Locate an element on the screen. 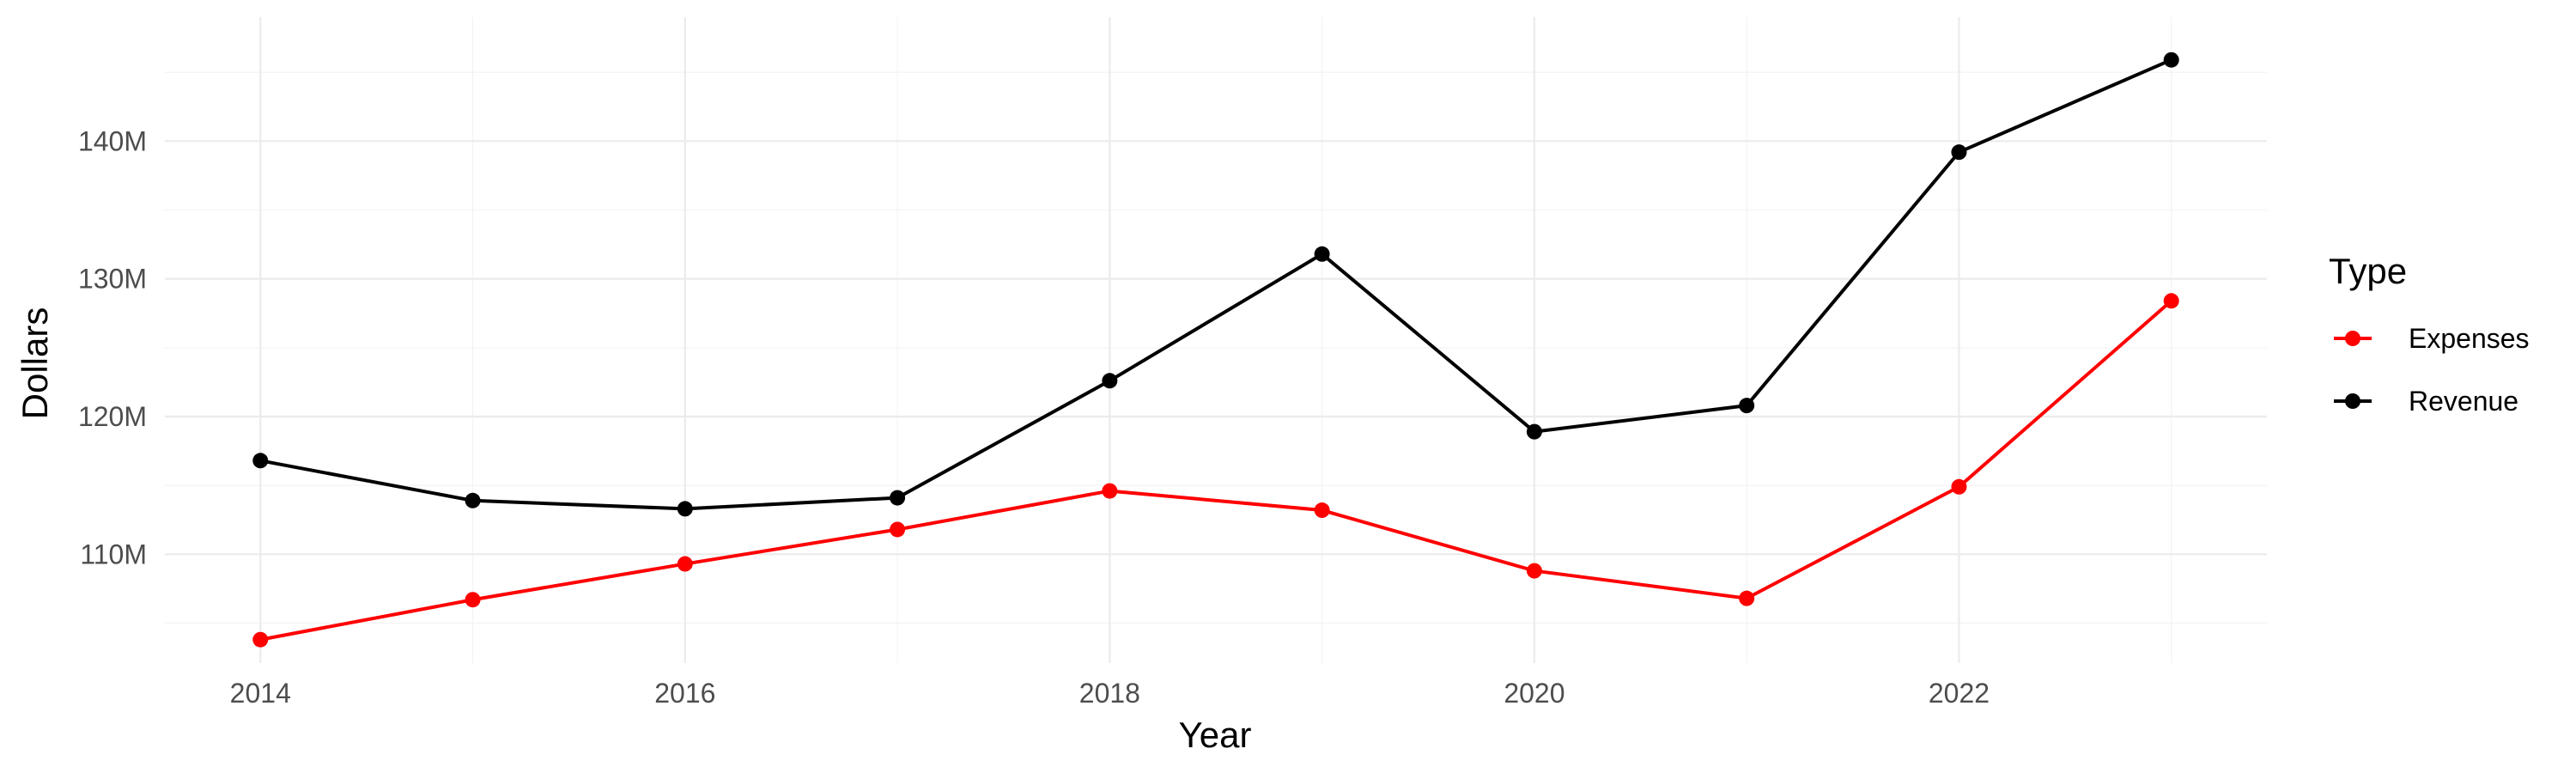 The height and width of the screenshot is (773, 2576). y-axis-title: Dollars is located at coordinates (35, 363).